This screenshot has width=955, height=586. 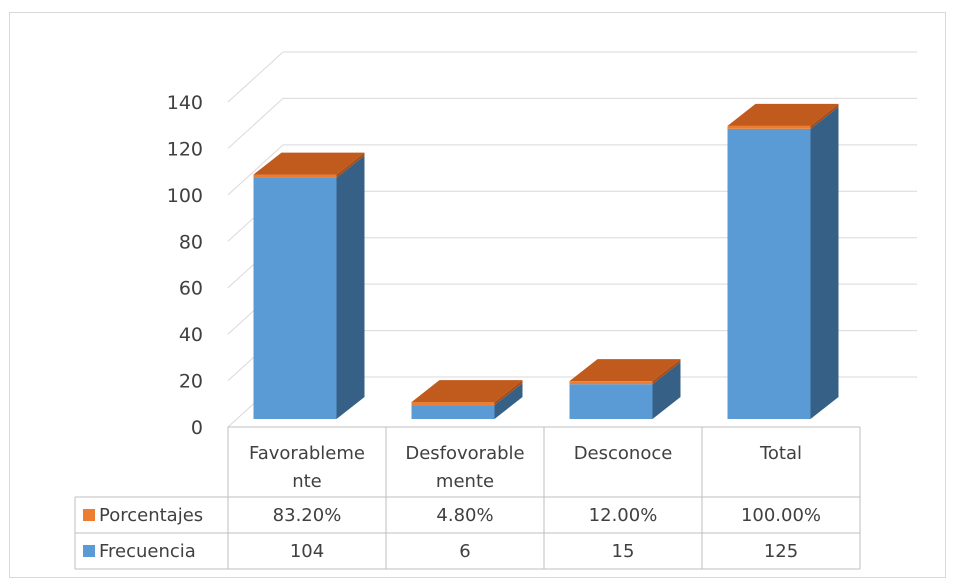 I want to click on x-tick-label: Desfovorable, so click(x=464, y=453).